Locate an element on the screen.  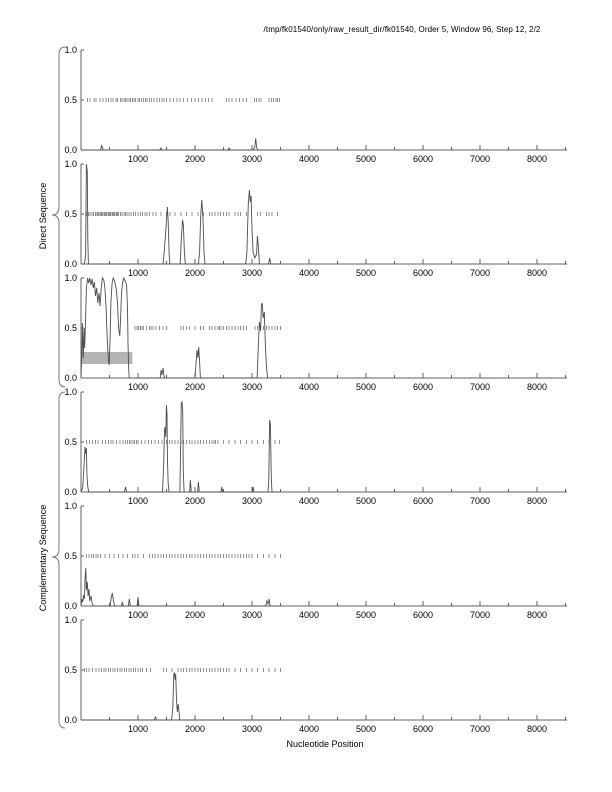
x-axis-label: Nucleotide Position is located at coordinates (325, 744).